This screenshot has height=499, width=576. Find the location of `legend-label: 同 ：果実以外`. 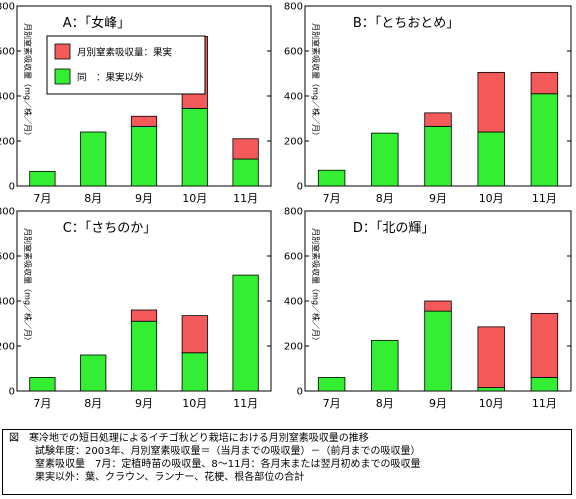

legend-label: 同 ：果実以外 is located at coordinates (110, 78).